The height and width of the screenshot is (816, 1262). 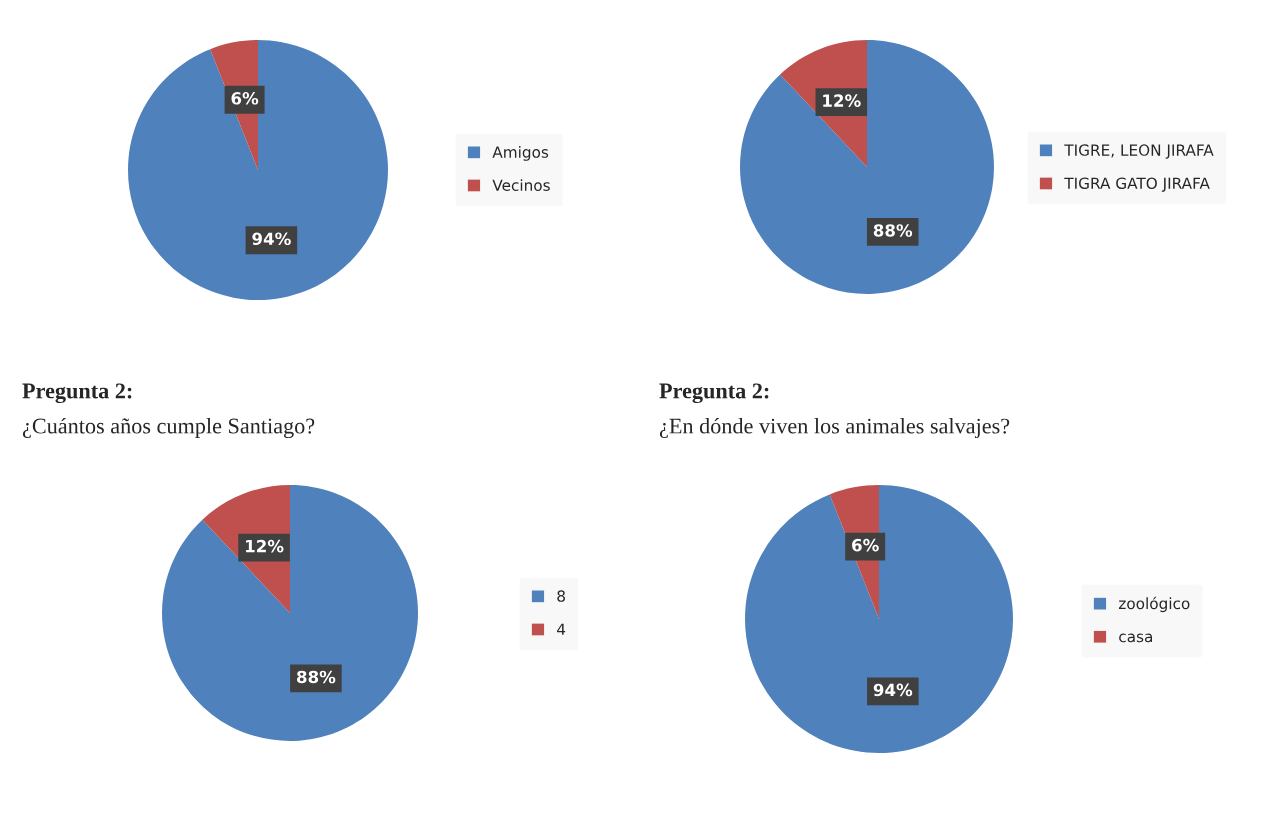 I want to click on legend-label: TIGRA GATO JIRAFA, so click(x=1137, y=184).